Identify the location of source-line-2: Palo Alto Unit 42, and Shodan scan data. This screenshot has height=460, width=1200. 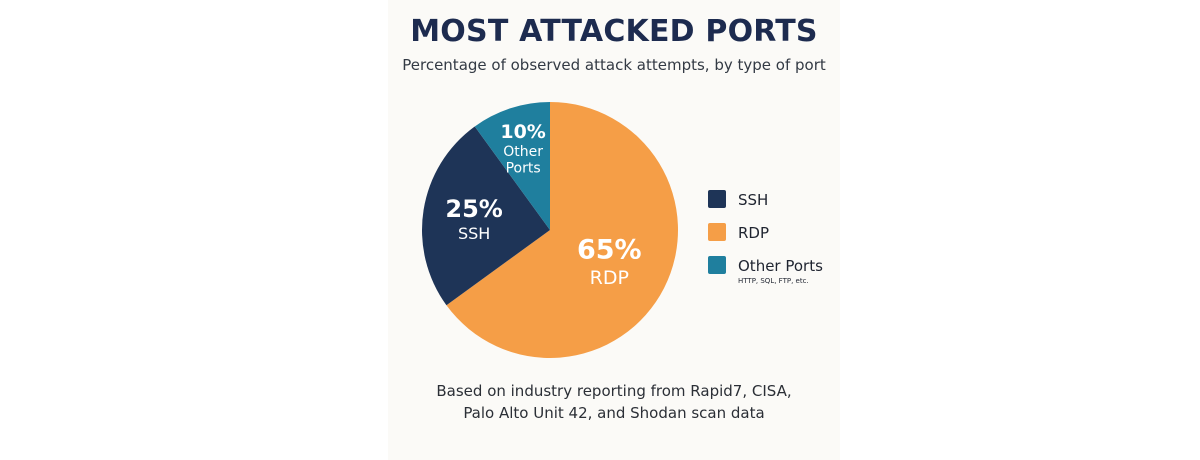
(614, 413).